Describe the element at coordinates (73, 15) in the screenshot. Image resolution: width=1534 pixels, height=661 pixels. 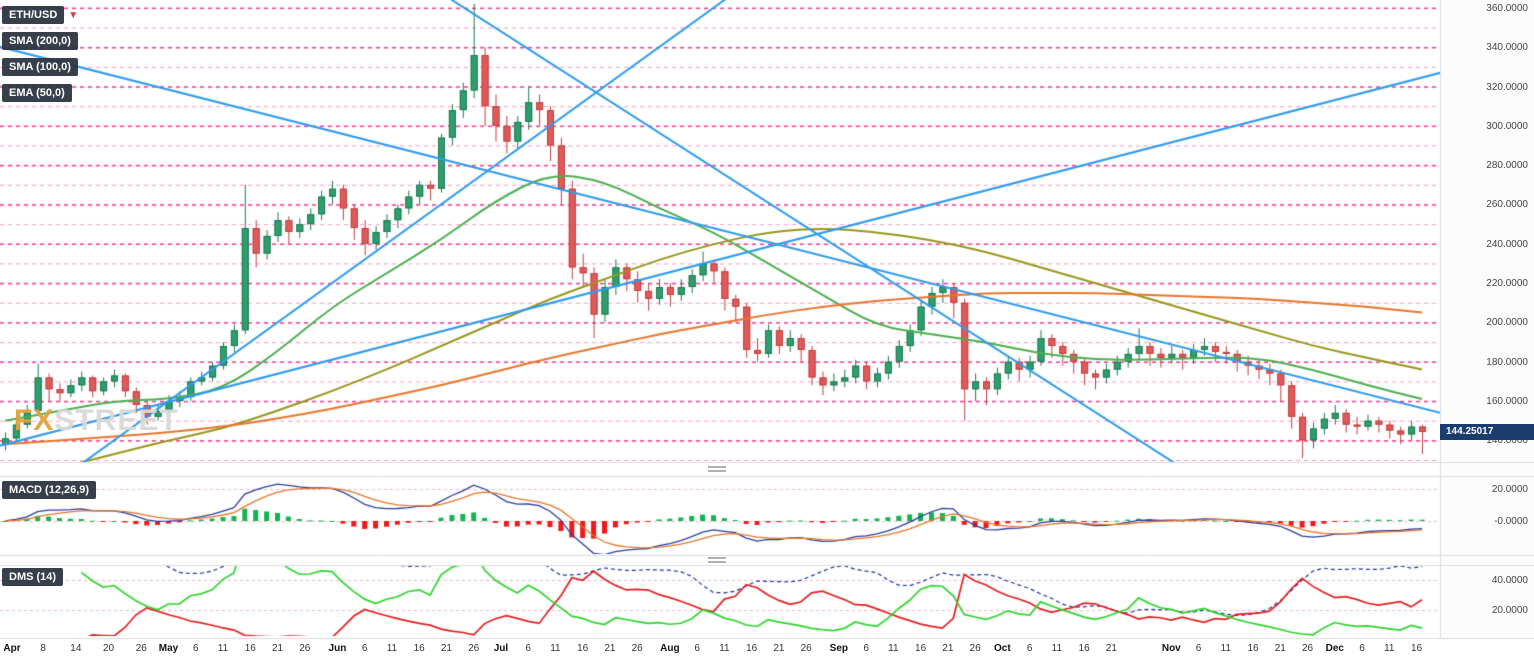
I see `price-down-caret-icon: ▼` at that location.